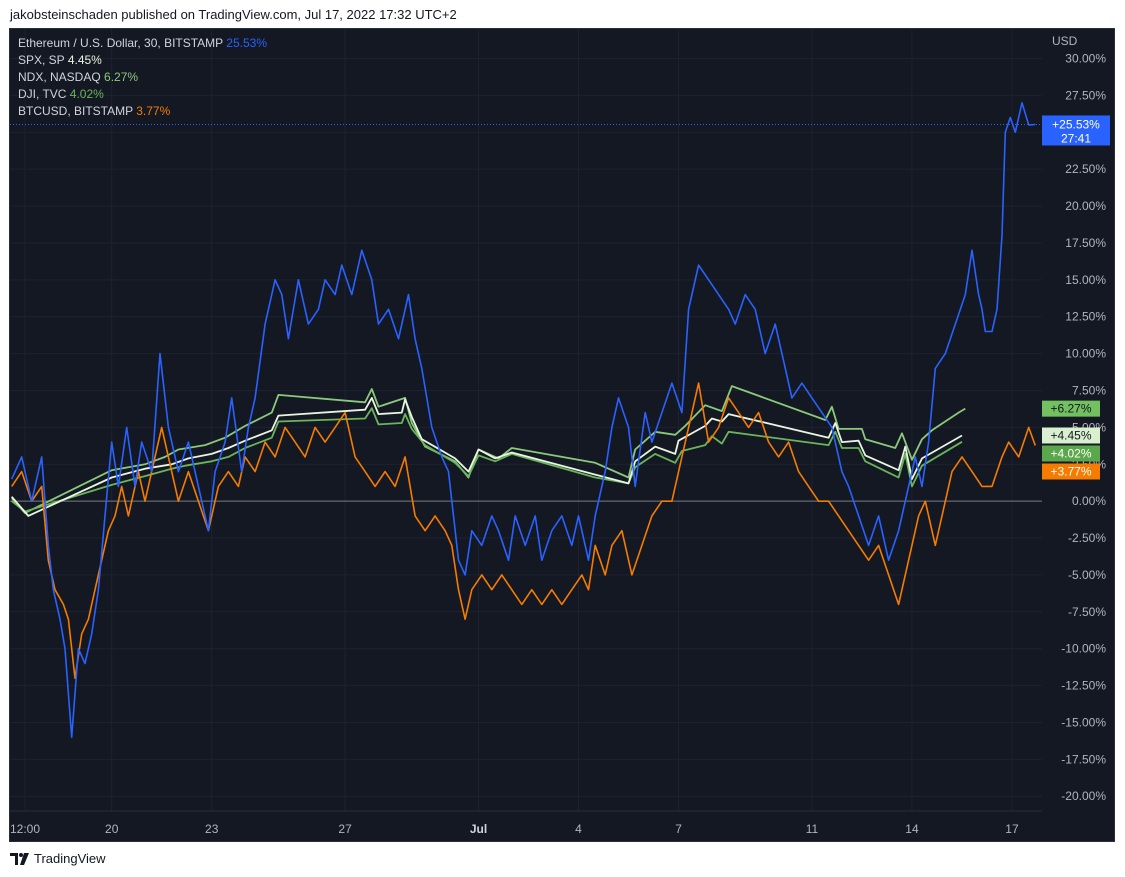 This screenshot has width=1125, height=877. What do you see at coordinates (1085, 206) in the screenshot?
I see `y-tick-label: 20.00%` at bounding box center [1085, 206].